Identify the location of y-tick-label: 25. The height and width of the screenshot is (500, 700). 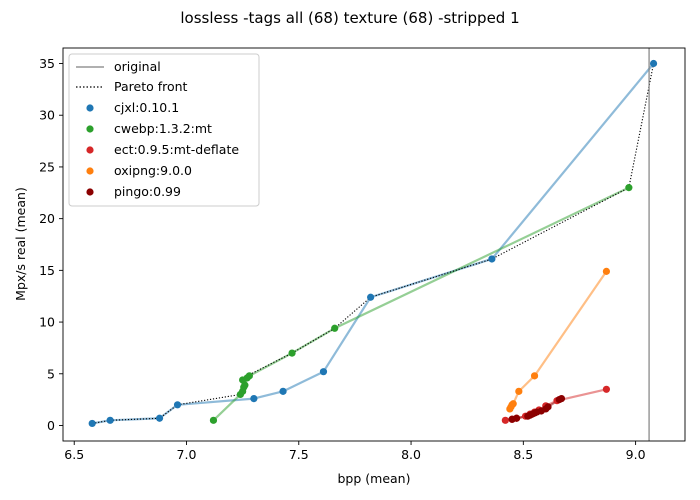
(47, 166).